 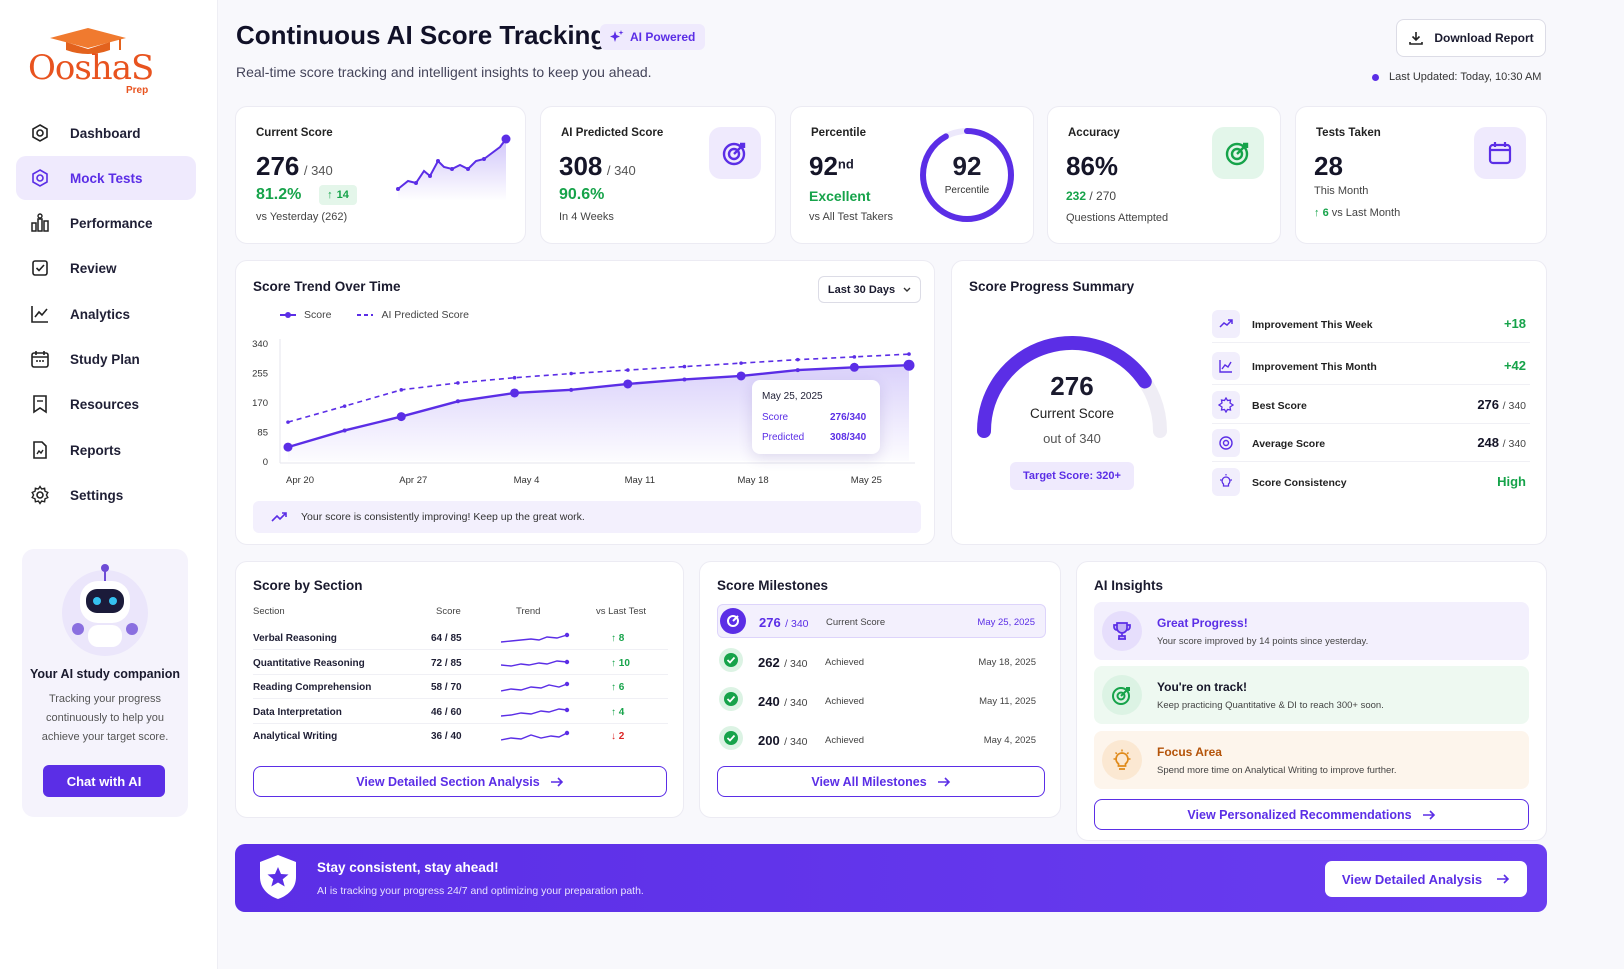 What do you see at coordinates (425, 315) in the screenshot?
I see `legend-predicted-label: AI Predicted Score` at bounding box center [425, 315].